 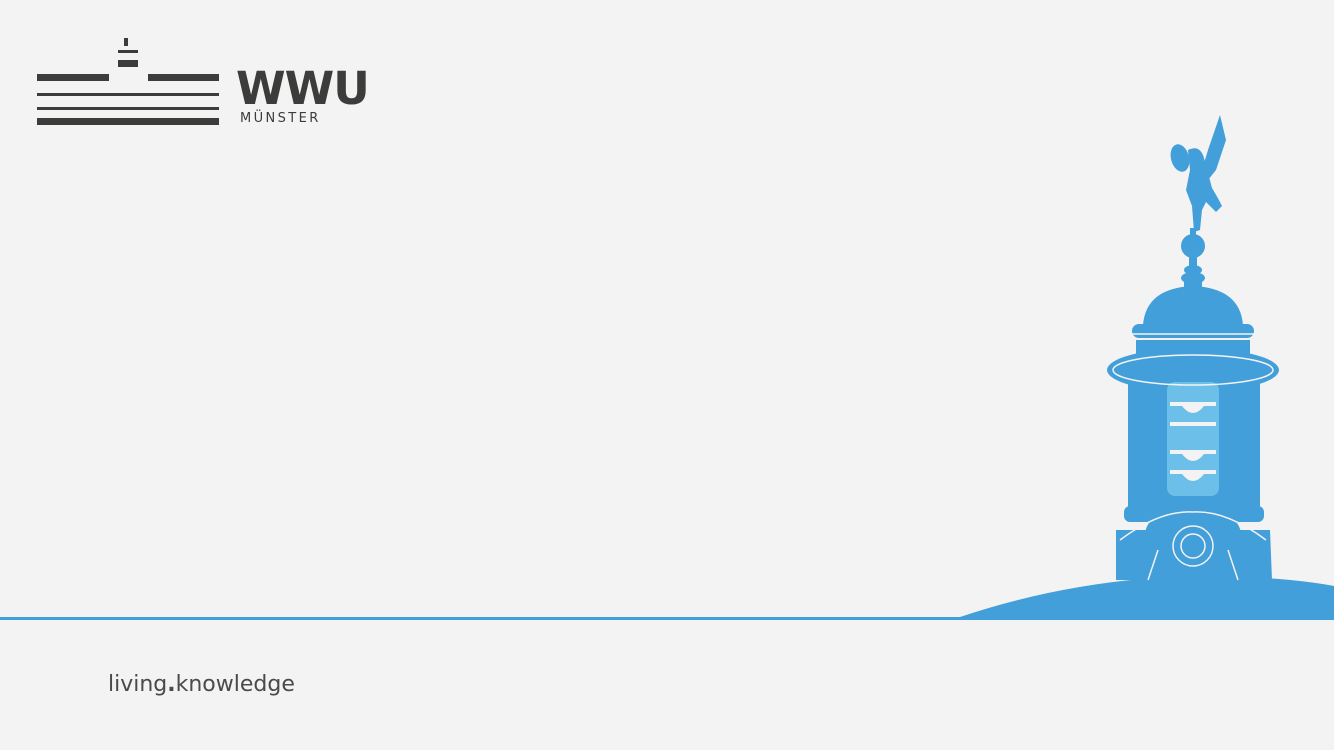 I want to click on logo-city: MÜNSTER, so click(x=280, y=118).